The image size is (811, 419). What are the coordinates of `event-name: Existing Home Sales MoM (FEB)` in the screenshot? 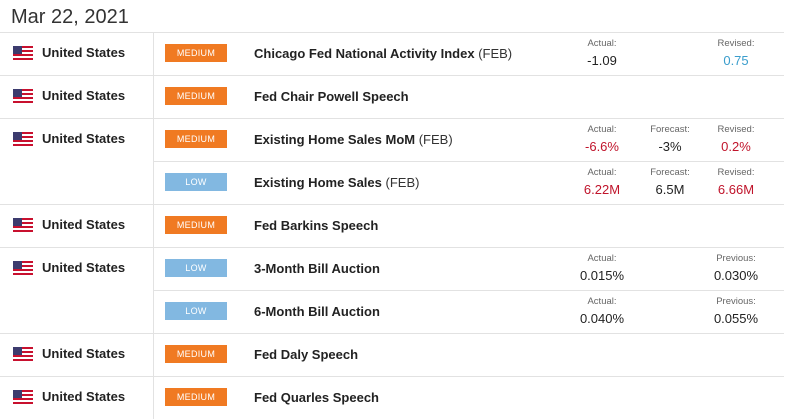 It's located at (353, 139).